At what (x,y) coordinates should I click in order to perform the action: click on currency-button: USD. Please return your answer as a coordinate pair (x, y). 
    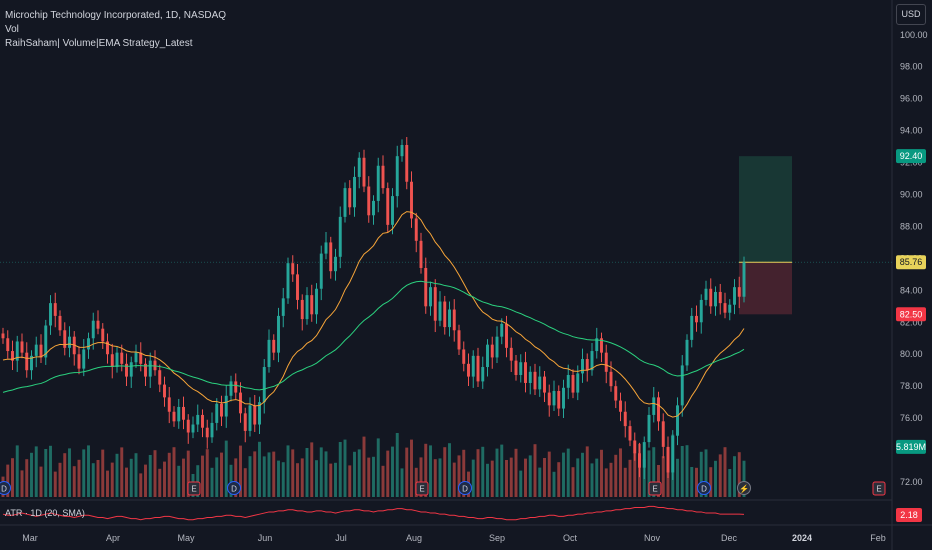
    Looking at the image, I should click on (911, 14).